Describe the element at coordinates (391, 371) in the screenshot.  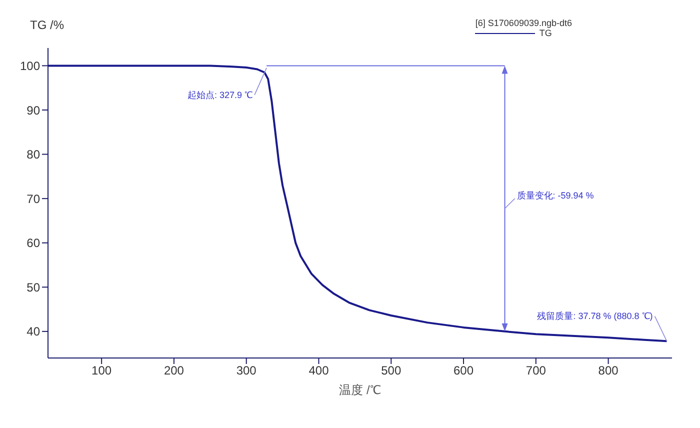
I see `x-tick-label: 500` at that location.